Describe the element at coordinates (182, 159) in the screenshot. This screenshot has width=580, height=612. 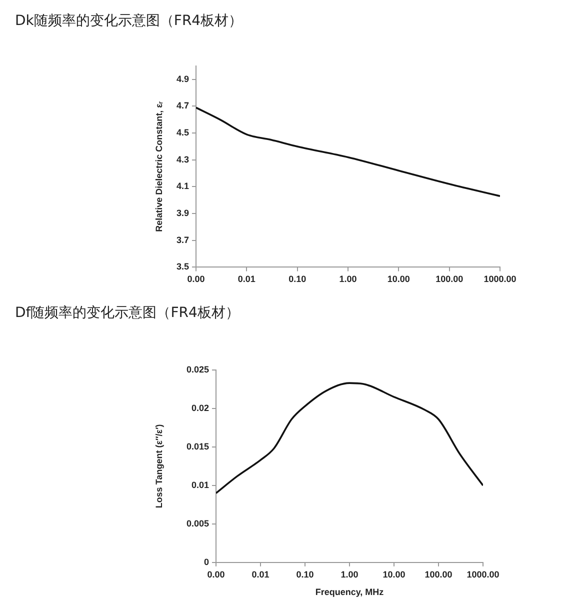
I see `y-tick-label: 4.3` at that location.